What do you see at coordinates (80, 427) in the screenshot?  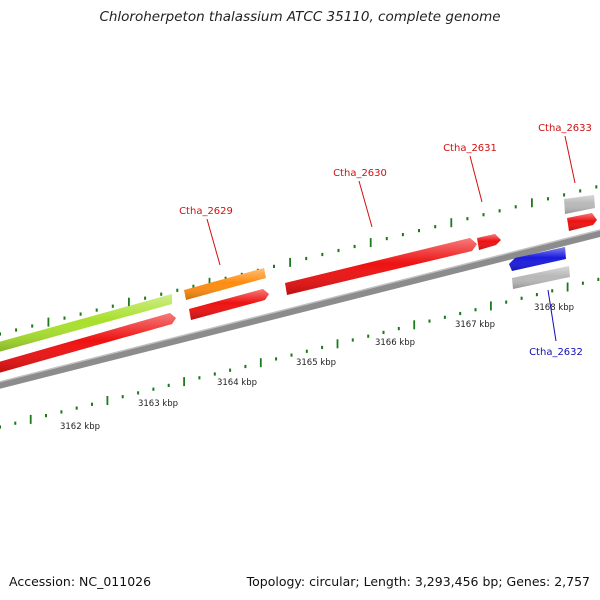 I see `tick-label: 3162 kbp` at bounding box center [80, 427].